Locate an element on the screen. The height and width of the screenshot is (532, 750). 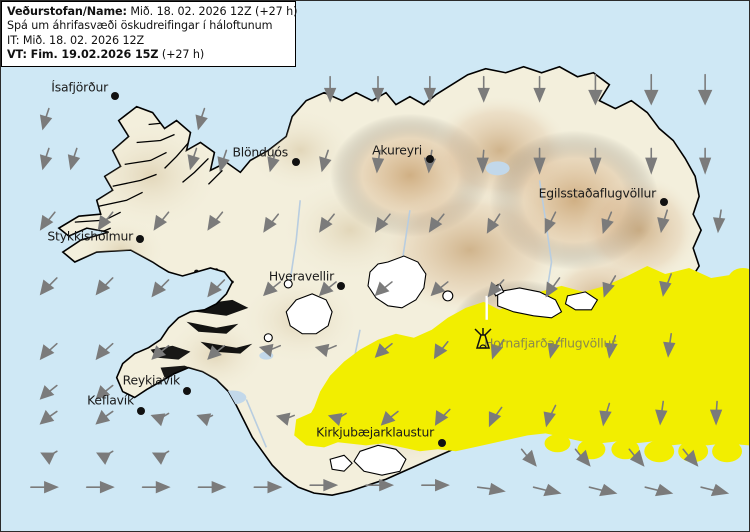
info-line-valid-time: VT: Fim. 19.02.2026 15Z (+27 h) is located at coordinates (148, 55).